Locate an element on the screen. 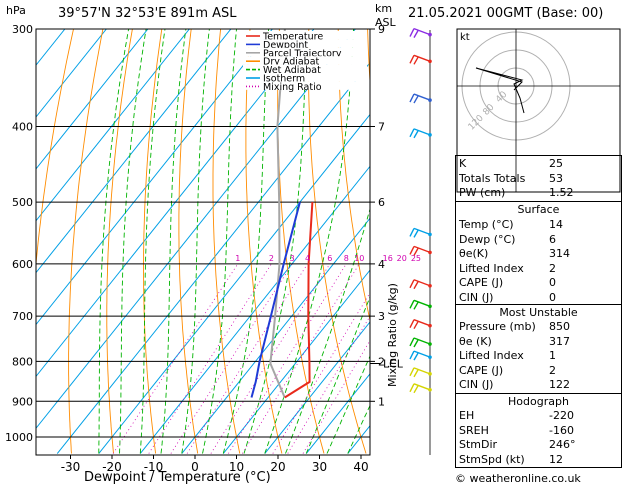 The image size is (629, 486). legend-label: Wet Adiabat is located at coordinates (292, 70).